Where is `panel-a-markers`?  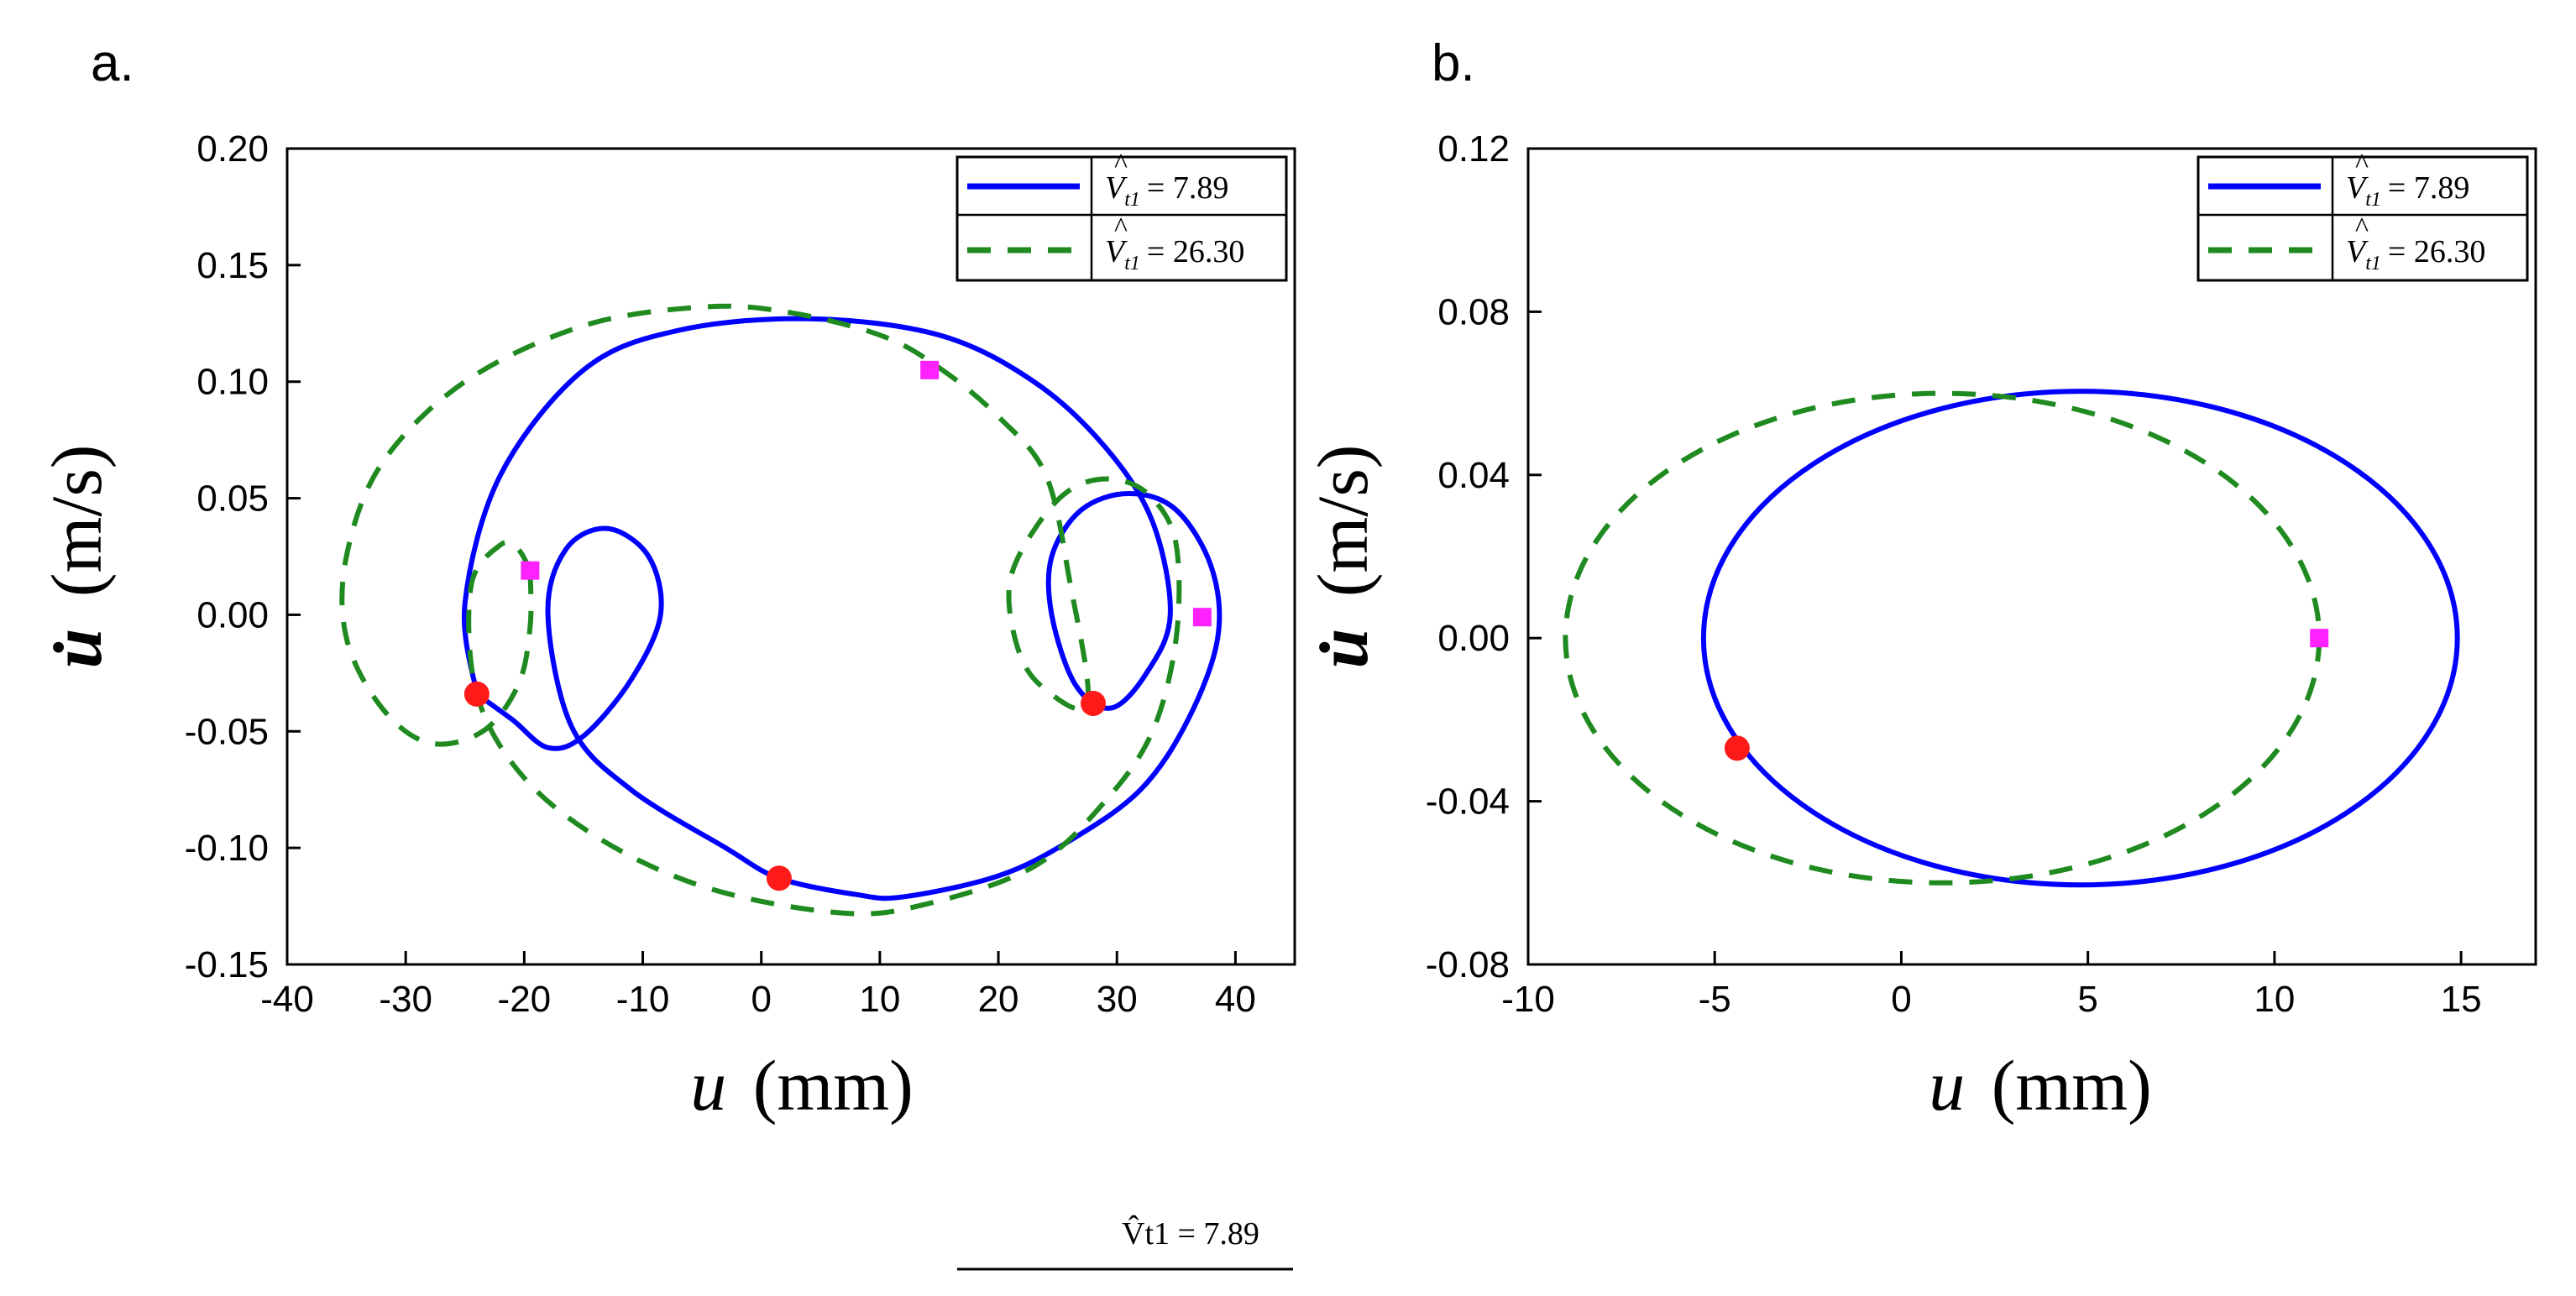 panel-a-markers is located at coordinates (838, 625).